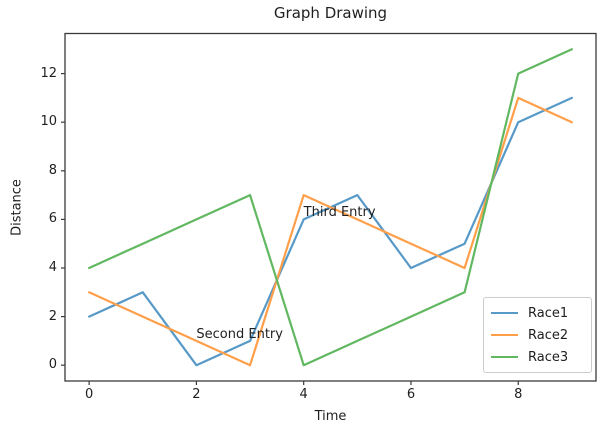 The height and width of the screenshot is (437, 609). Describe the element at coordinates (303, 394) in the screenshot. I see `x-tick-label: 4` at that location.